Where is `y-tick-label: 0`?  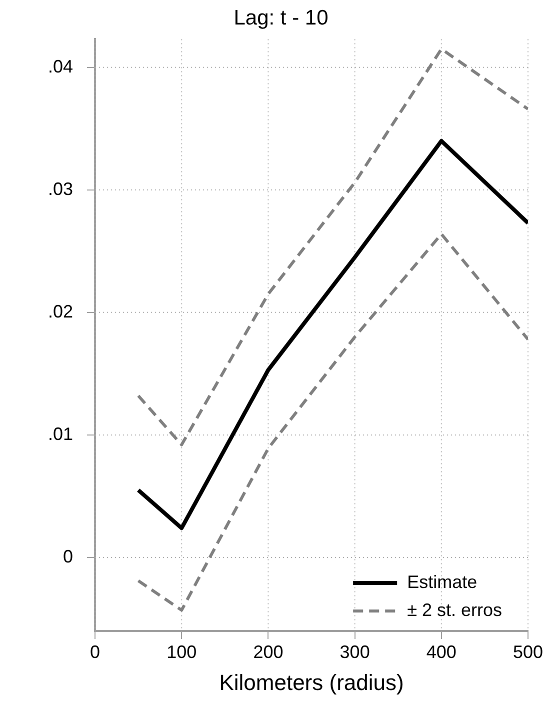 y-tick-label: 0 is located at coordinates (68, 556).